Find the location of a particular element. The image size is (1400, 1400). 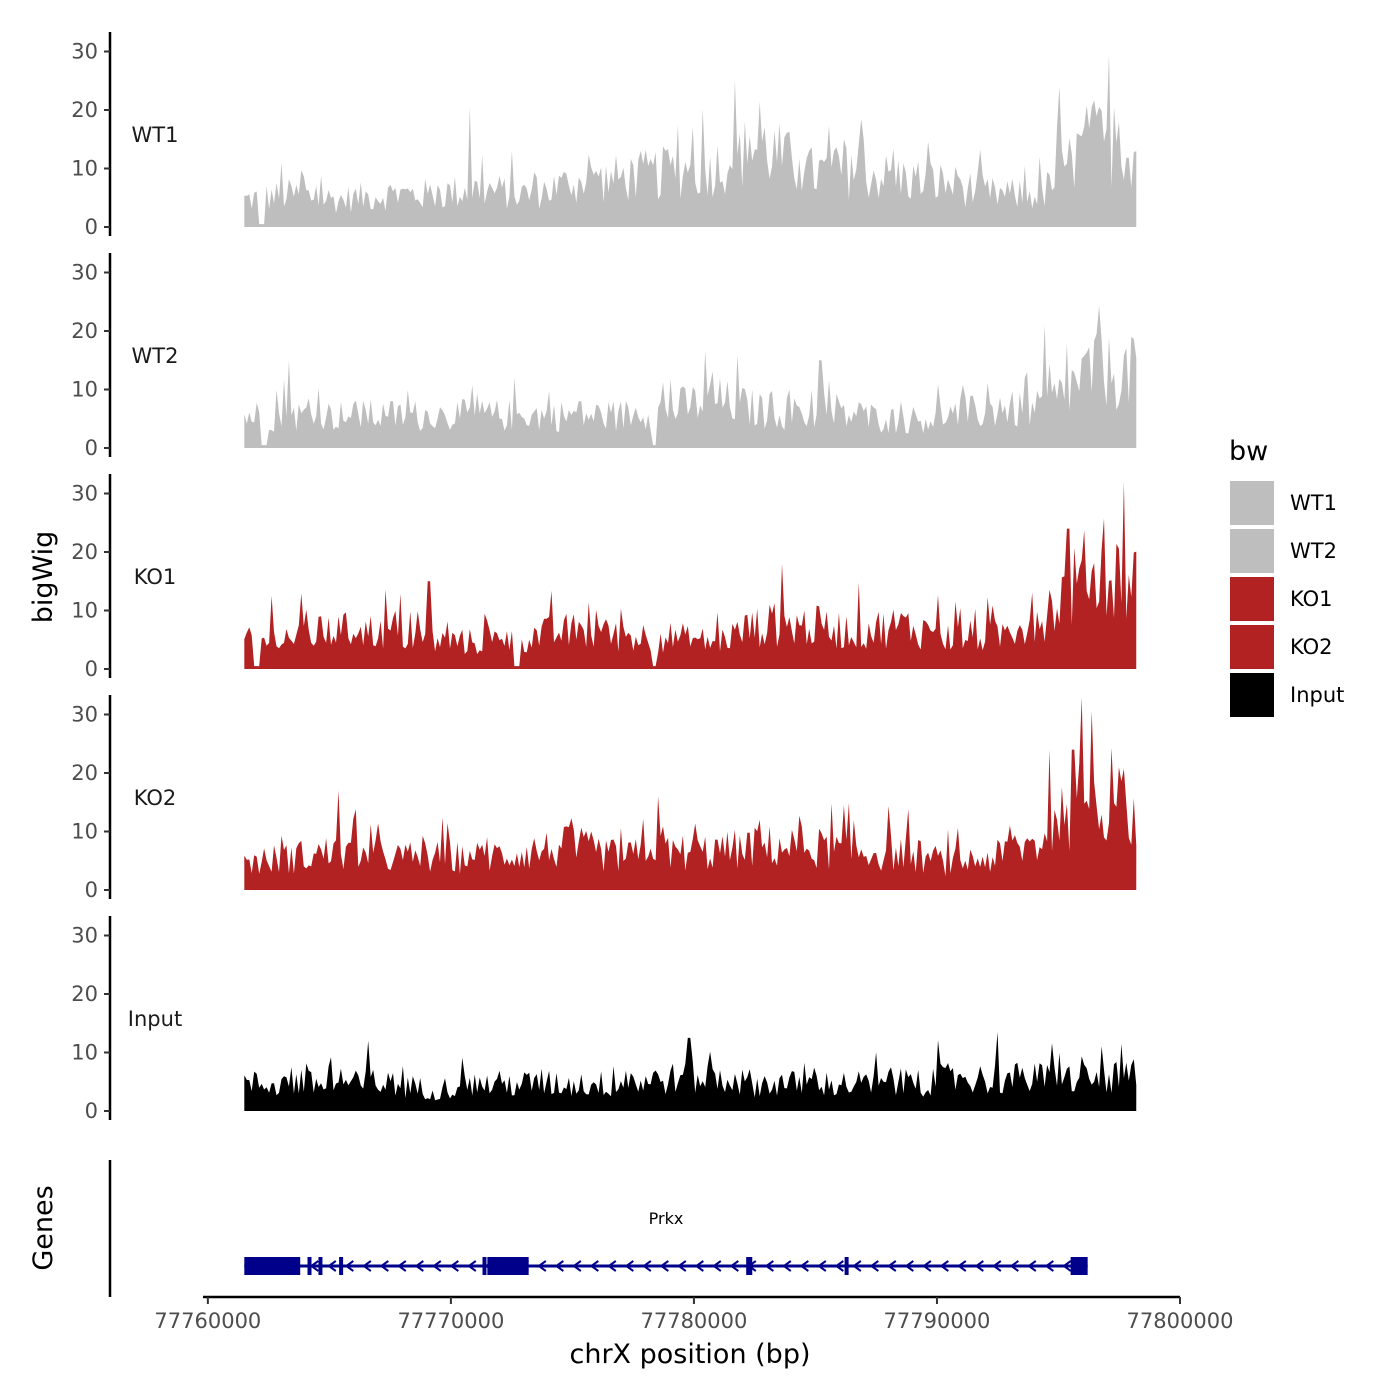

track-label: WT1 is located at coordinates (155, 135).